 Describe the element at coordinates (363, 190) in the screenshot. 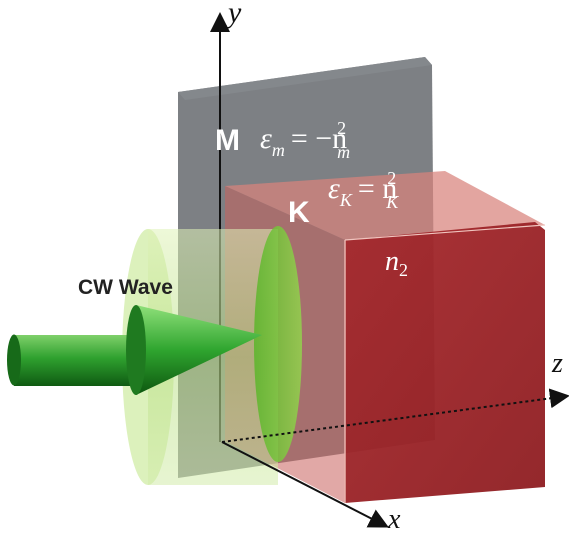

I see `medium-k-equation: εK = n2 K` at that location.